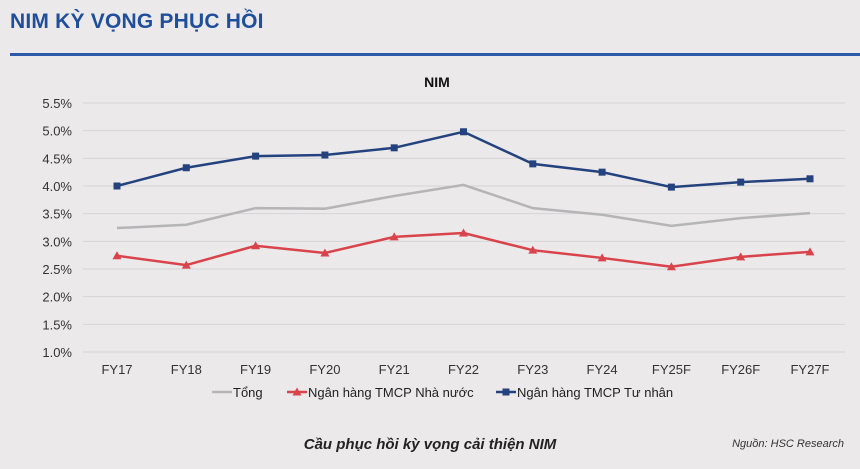 The height and width of the screenshot is (469, 860). I want to click on page-title: NIM KỲ VỌNG PHỤC HỒI, so click(137, 21).